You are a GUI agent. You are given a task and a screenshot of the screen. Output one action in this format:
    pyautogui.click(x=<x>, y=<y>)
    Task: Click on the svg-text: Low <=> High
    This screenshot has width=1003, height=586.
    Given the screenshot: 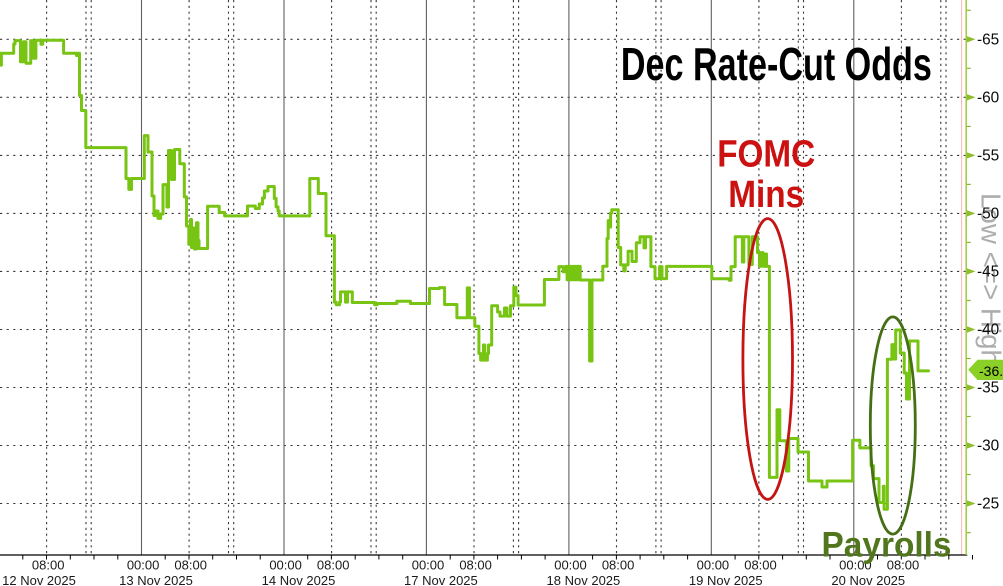 What is the action you would take?
    pyautogui.click(x=989, y=279)
    